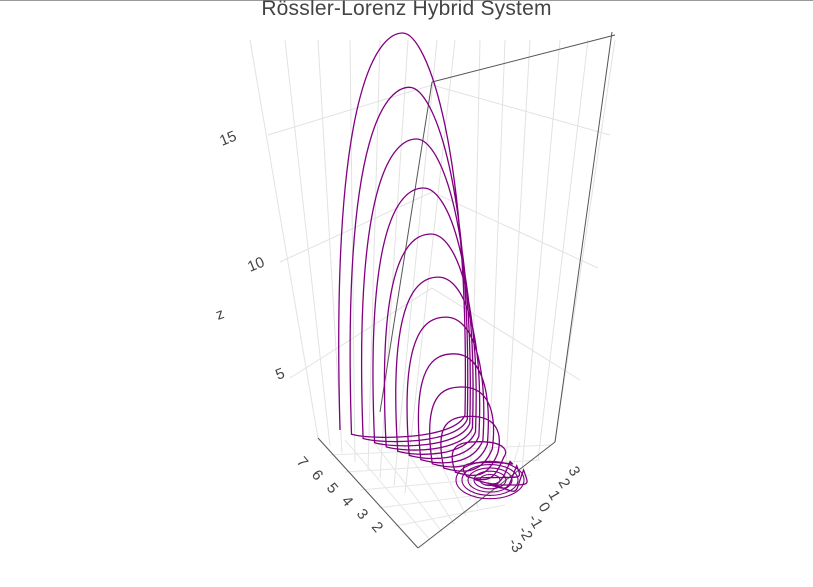  I want to click on top-border, so click(406, 0).